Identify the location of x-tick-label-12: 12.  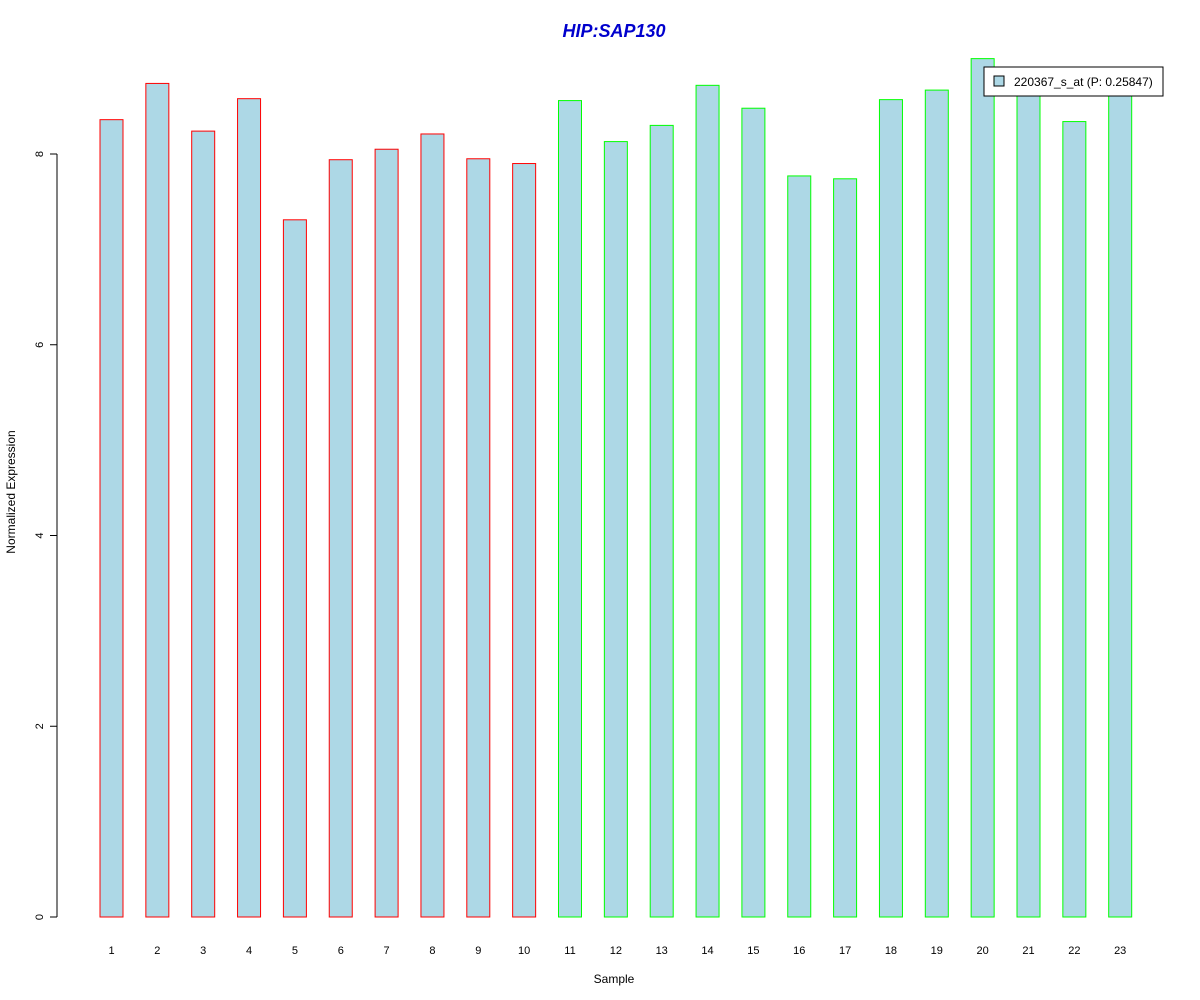
(616, 951).